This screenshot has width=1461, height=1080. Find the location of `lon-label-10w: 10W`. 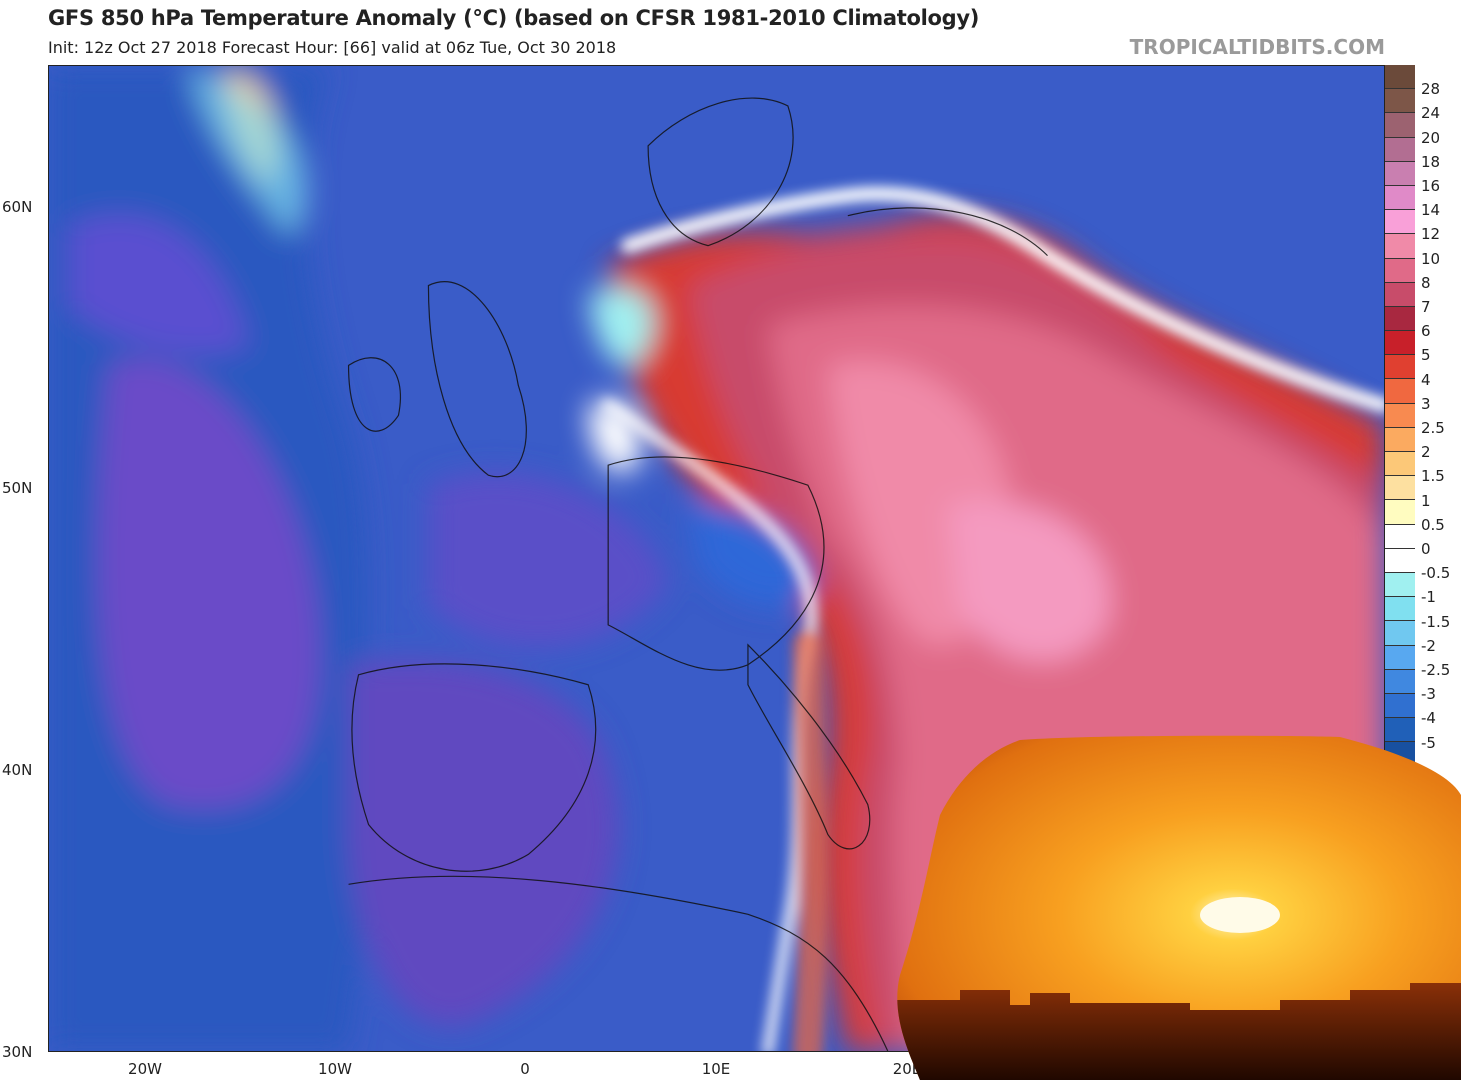

lon-label-10w: 10W is located at coordinates (335, 1069).